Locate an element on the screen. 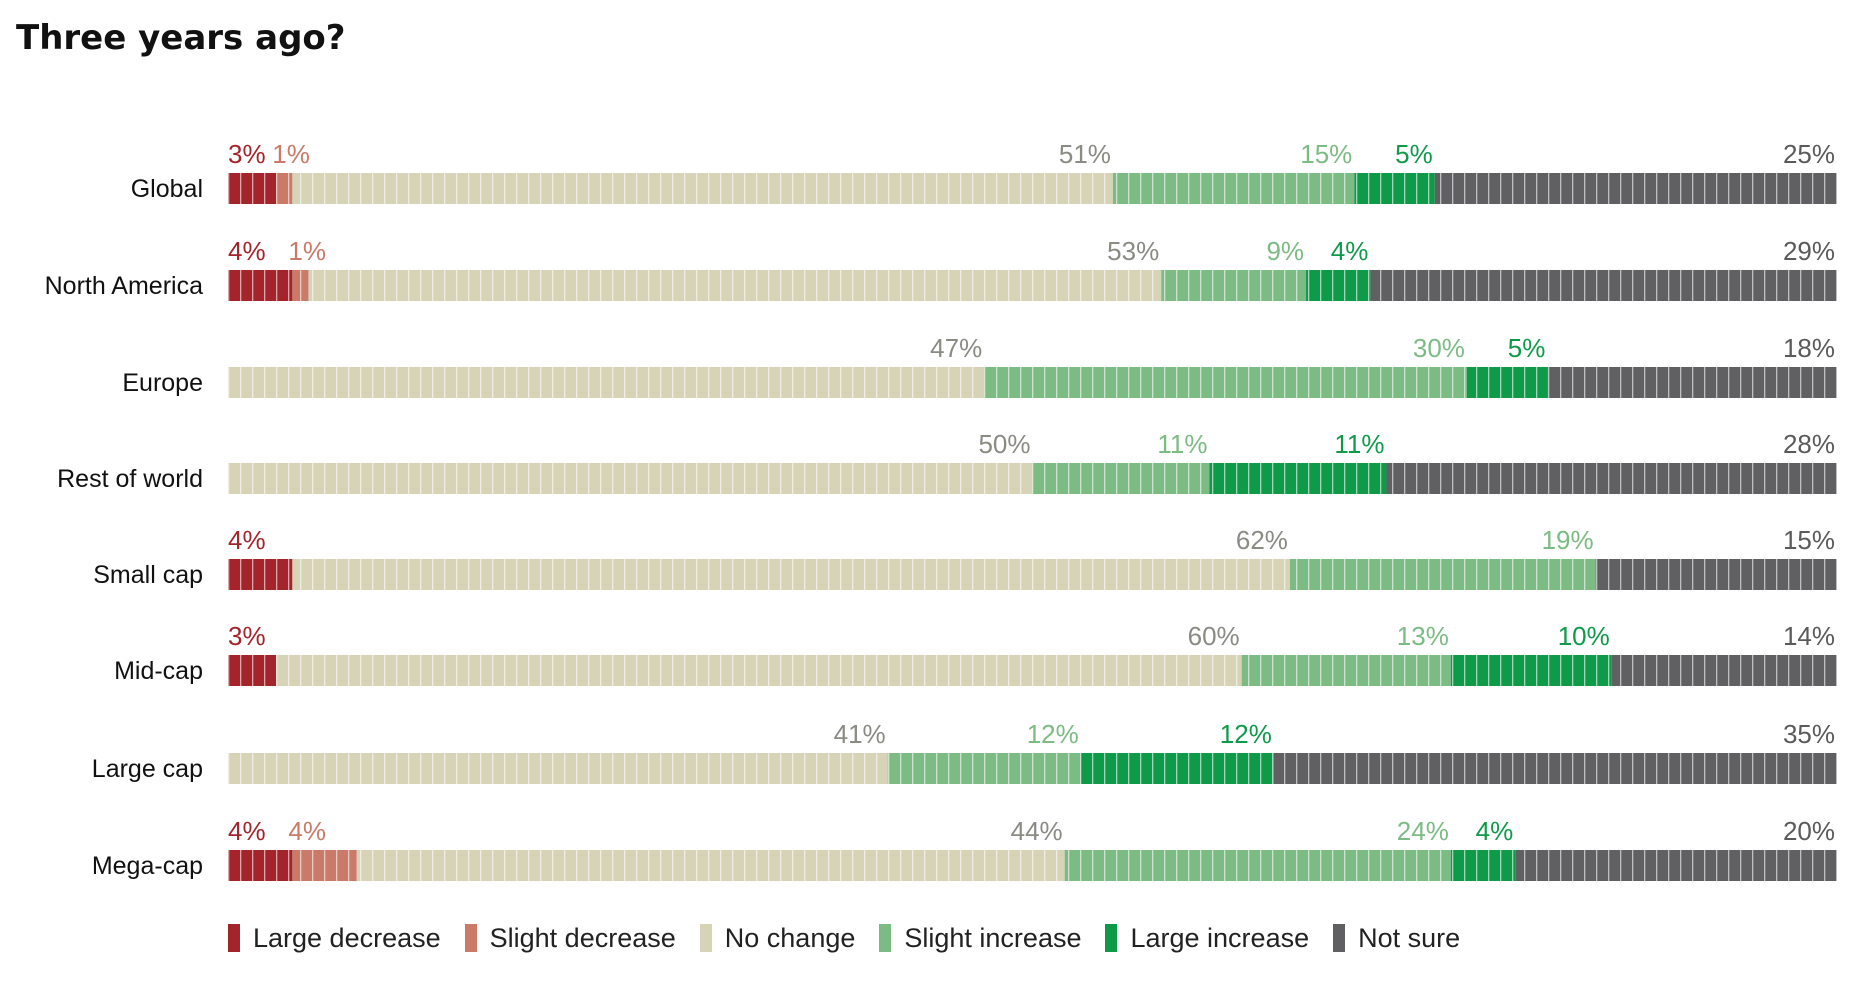 This screenshot has height=982, width=1857. category-label-mid-cap: Mid-cap is located at coordinates (158, 671).